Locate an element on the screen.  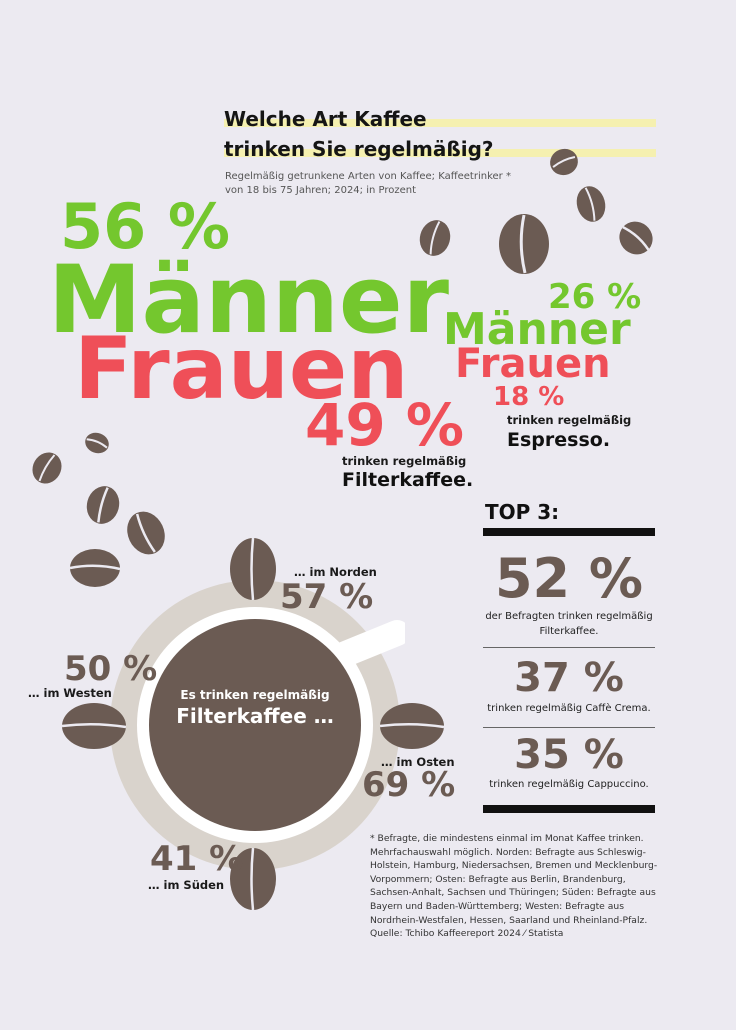
region-south-pct: 41 % is located at coordinates (197, 859).